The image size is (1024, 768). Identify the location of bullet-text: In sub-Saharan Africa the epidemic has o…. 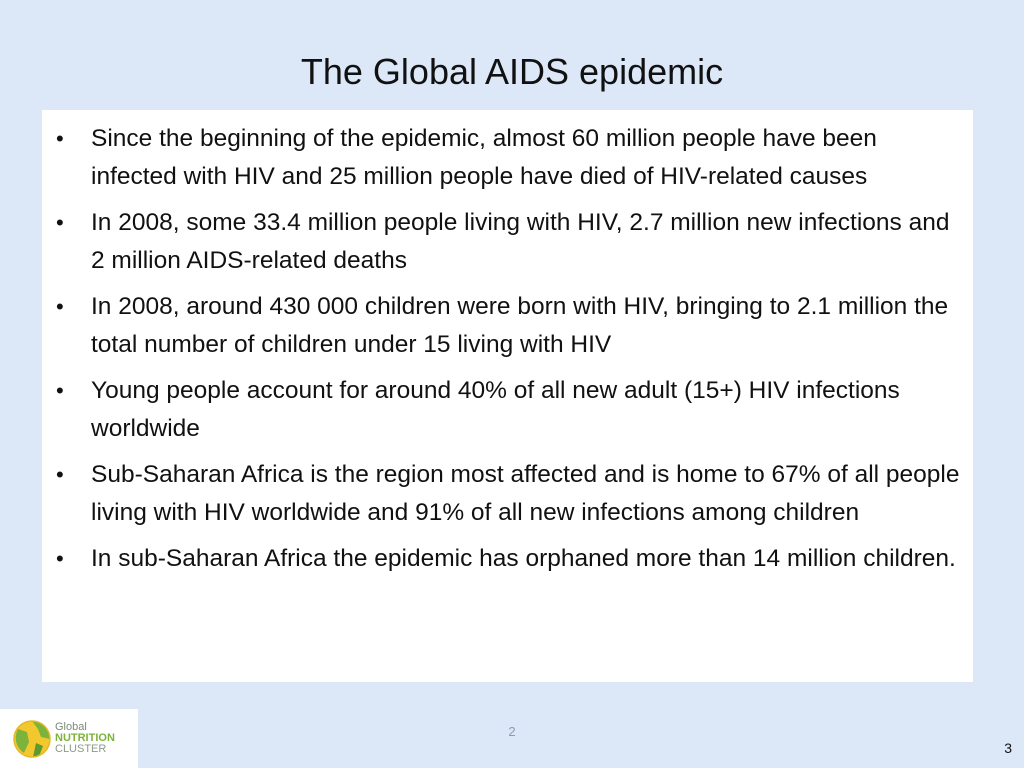
(523, 558).